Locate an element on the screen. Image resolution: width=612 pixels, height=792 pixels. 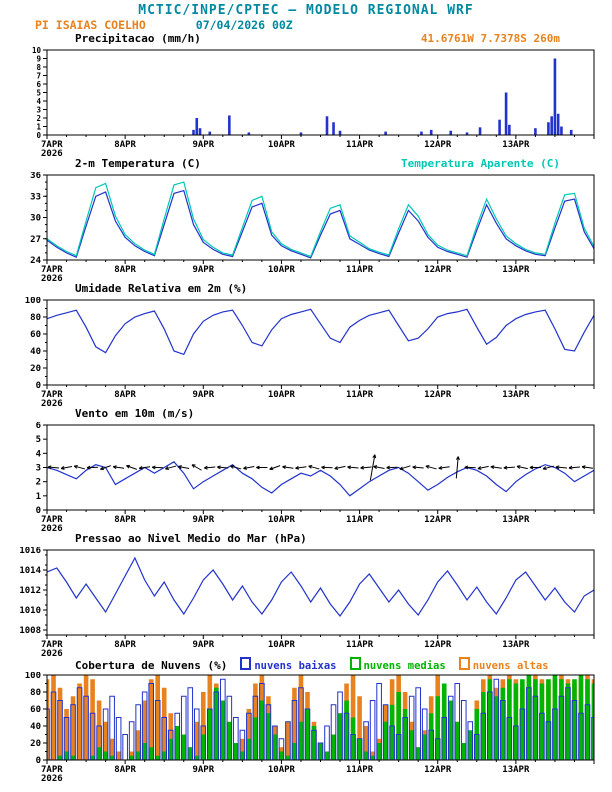
legend-mid-clouds-label: nuvens medias is located at coordinates (404, 666).